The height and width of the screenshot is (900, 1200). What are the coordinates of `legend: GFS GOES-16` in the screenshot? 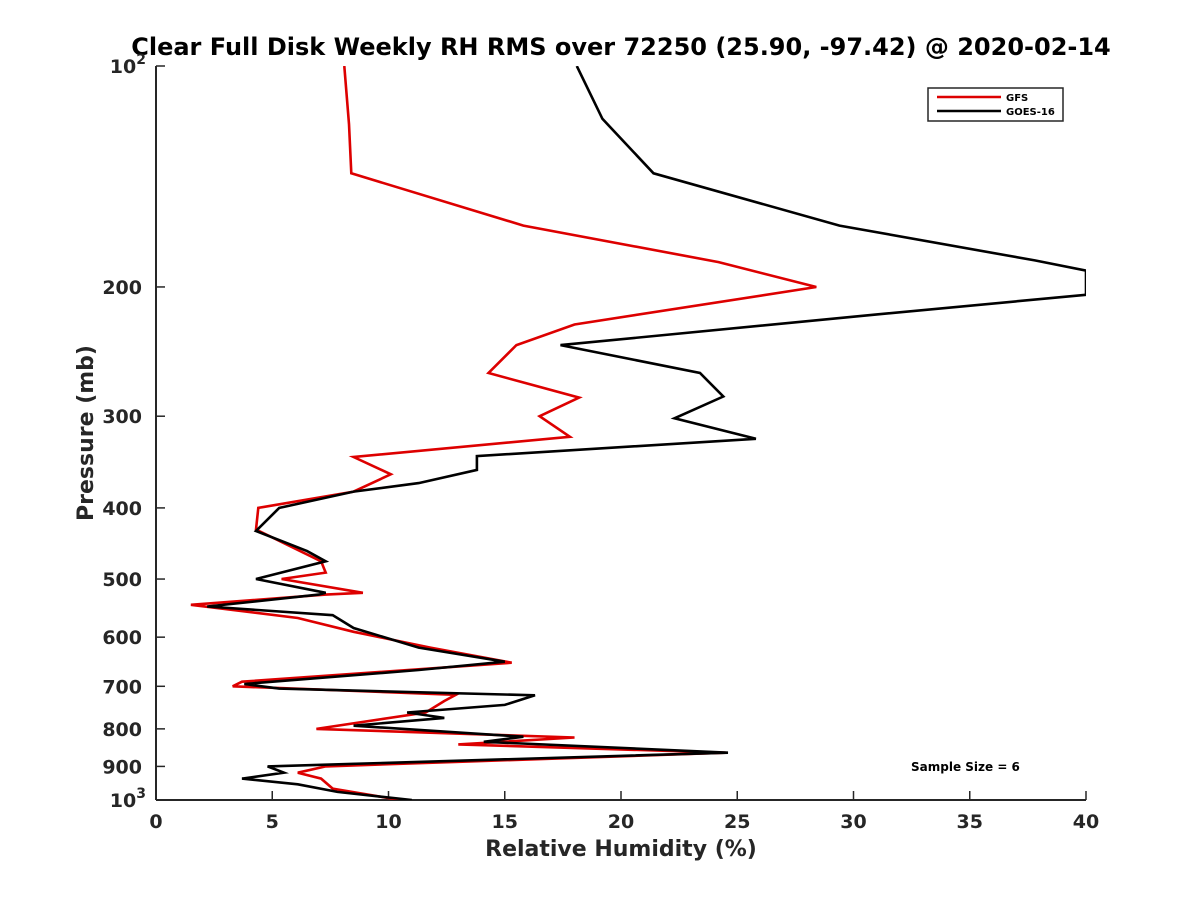 It's located at (995, 104).